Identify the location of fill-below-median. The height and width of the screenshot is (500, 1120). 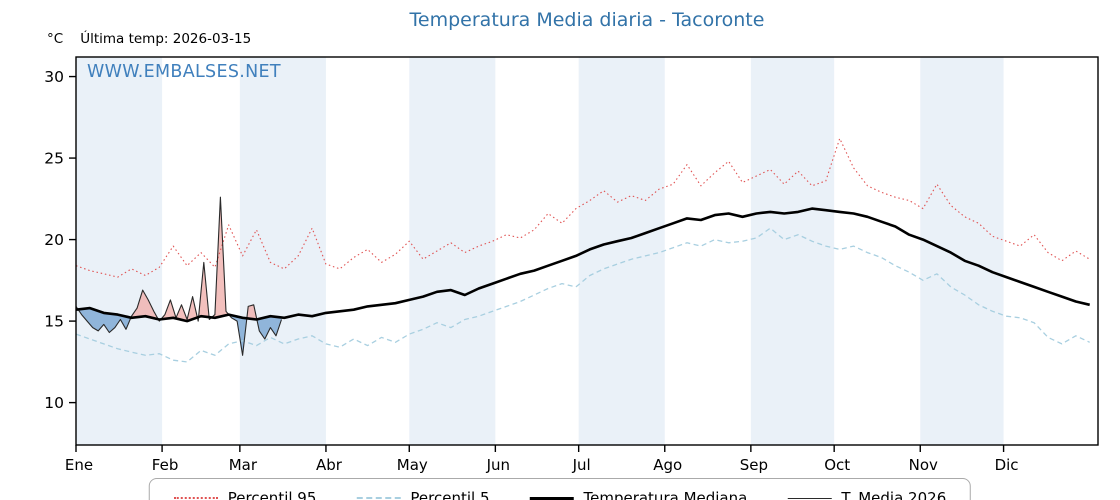
(180, 332).